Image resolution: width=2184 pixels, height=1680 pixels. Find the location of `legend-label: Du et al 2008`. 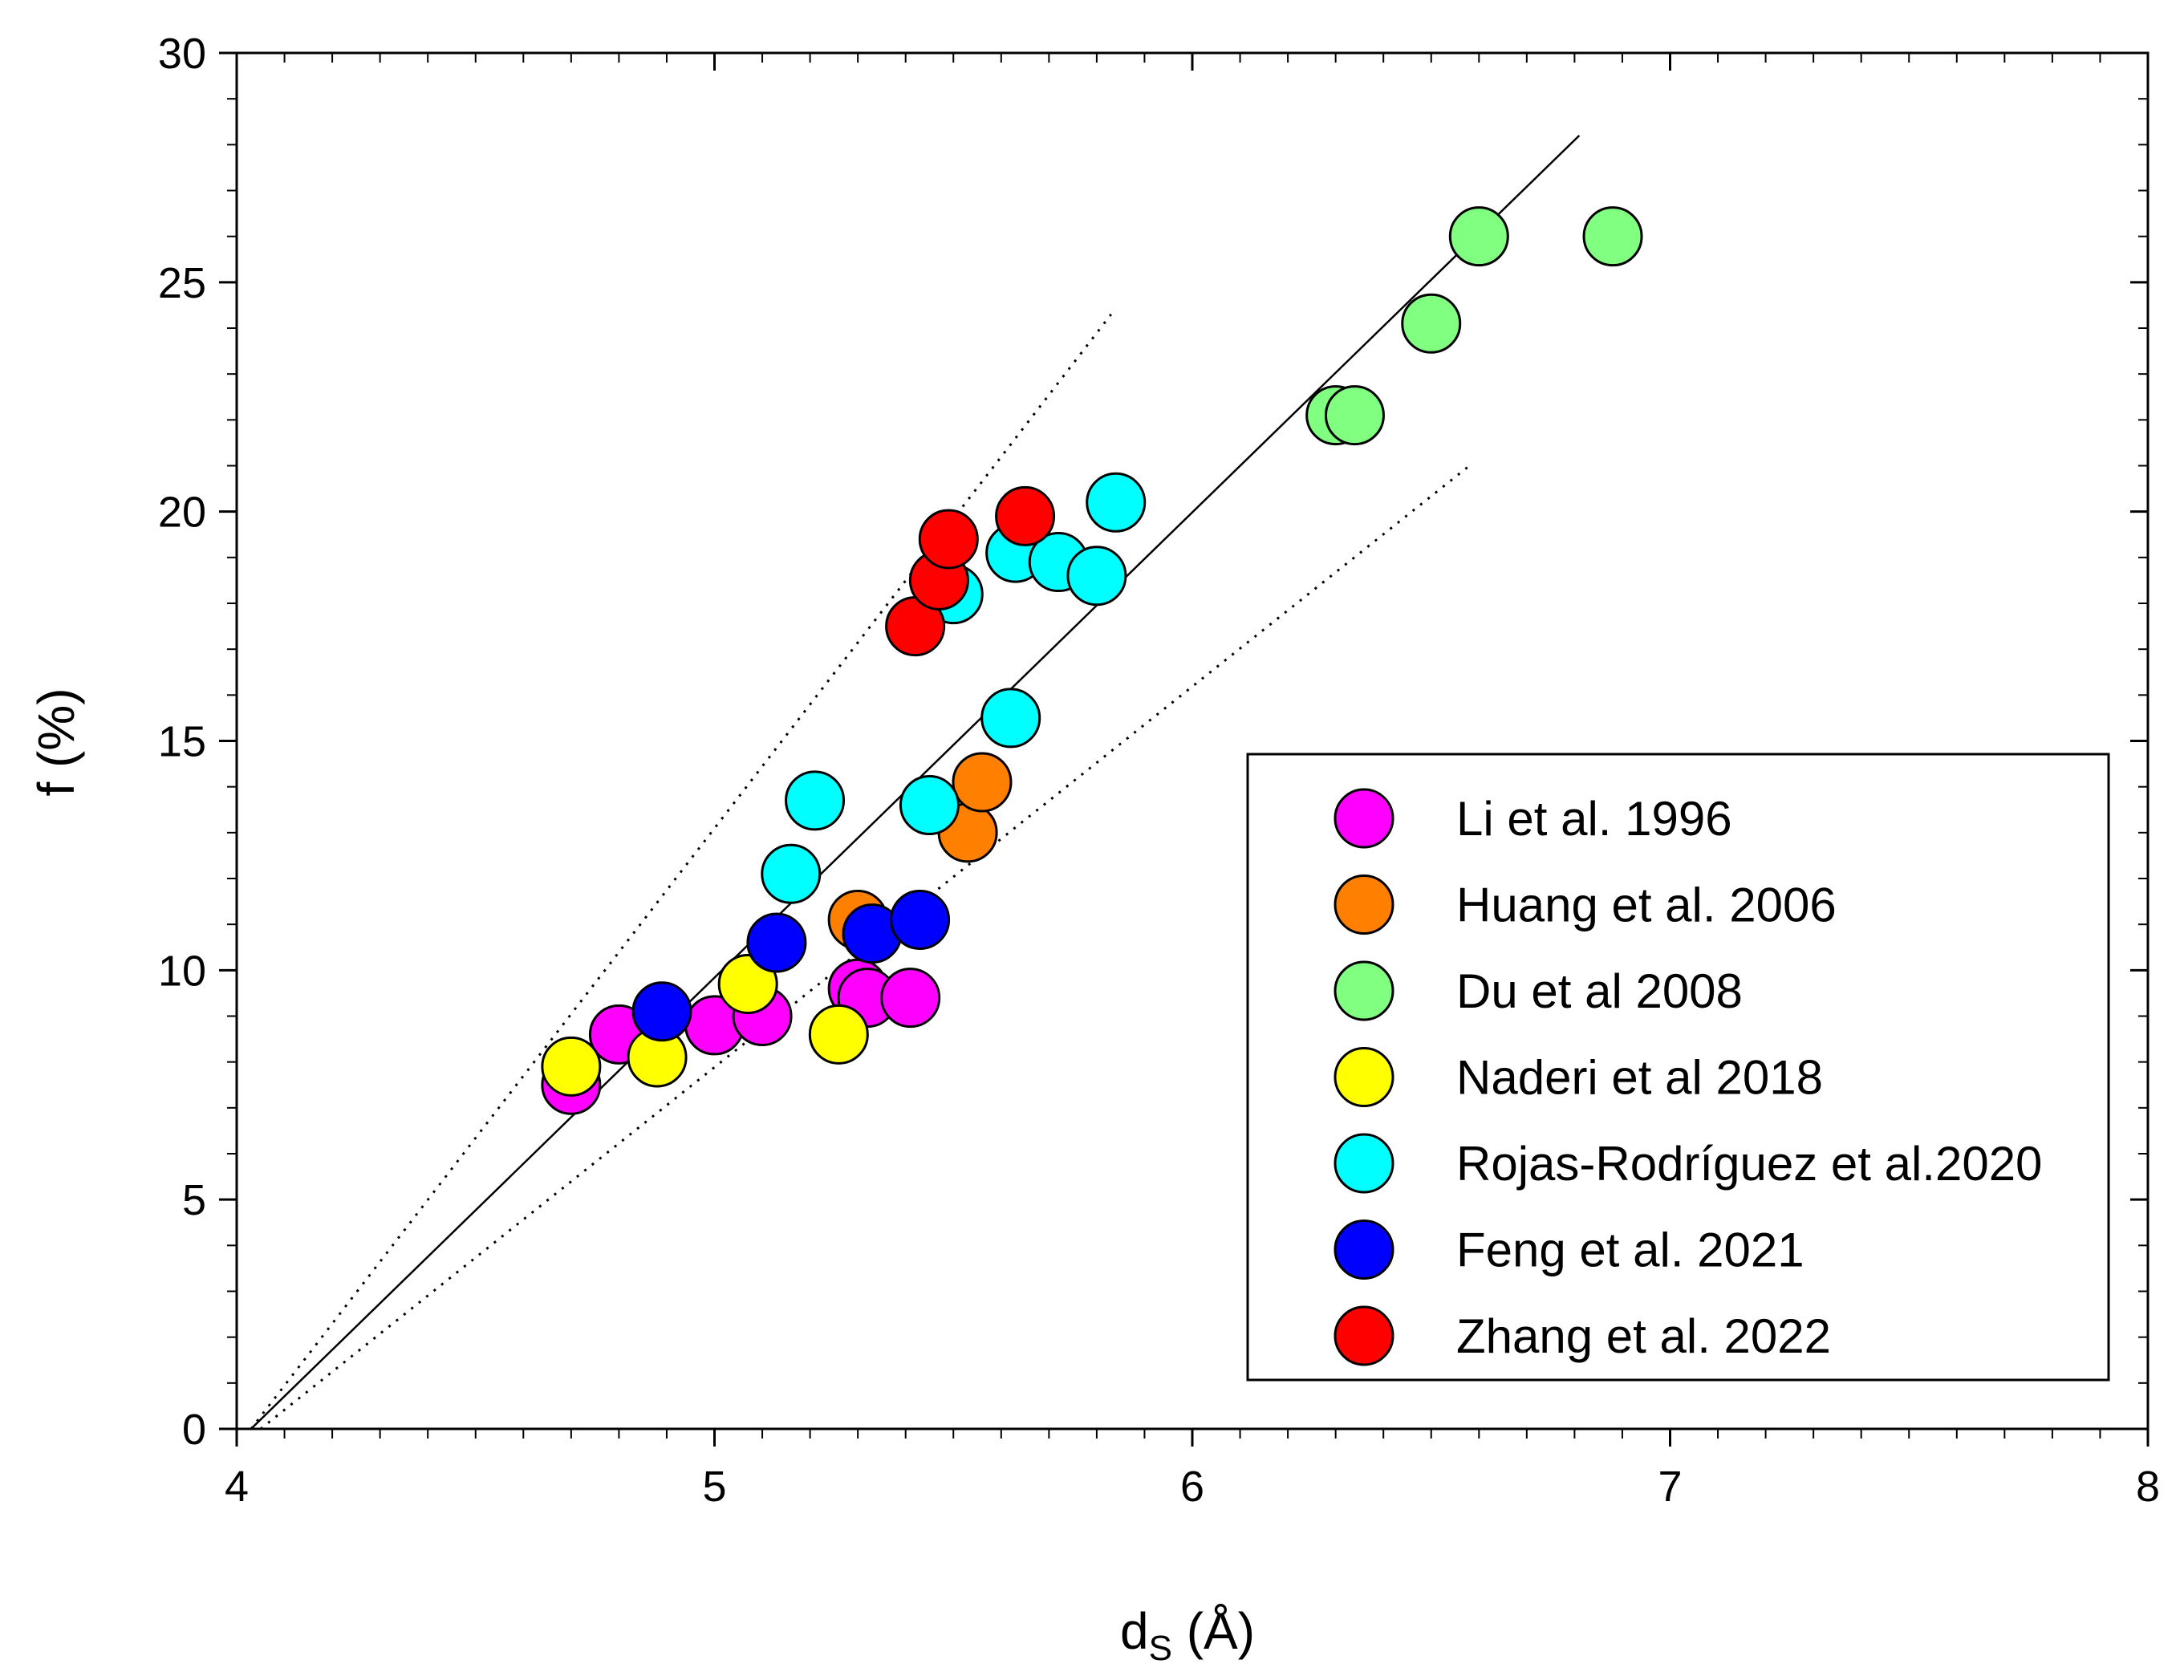

legend-label: Du et al 2008 is located at coordinates (1599, 991).